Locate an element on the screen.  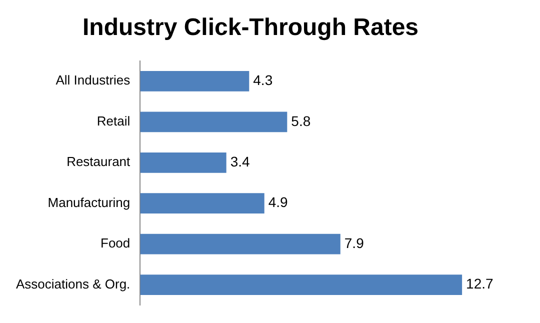
data-label: 4.3 is located at coordinates (263, 80).